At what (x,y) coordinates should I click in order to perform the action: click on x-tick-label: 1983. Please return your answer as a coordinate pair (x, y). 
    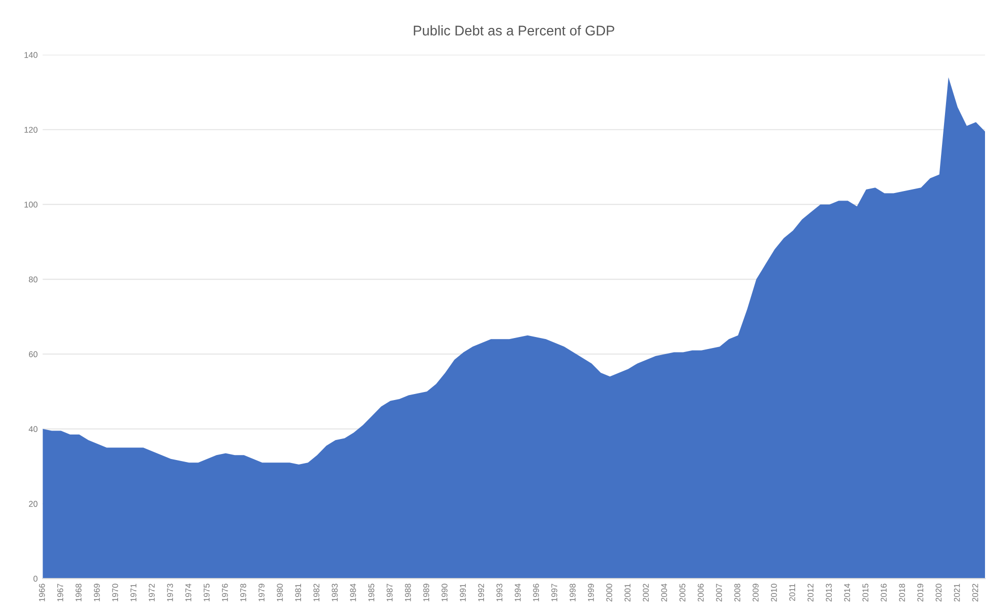
    Looking at the image, I should click on (335, 593).